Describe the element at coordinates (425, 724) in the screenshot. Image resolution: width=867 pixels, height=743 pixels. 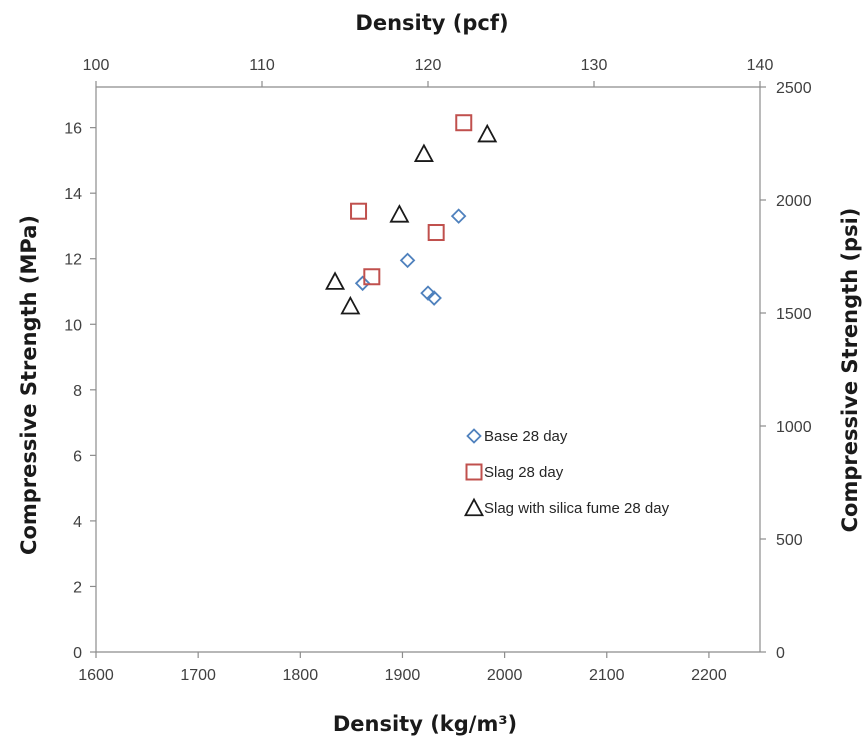
I see `bottom-axis-title: Density (kg/m³)` at that location.